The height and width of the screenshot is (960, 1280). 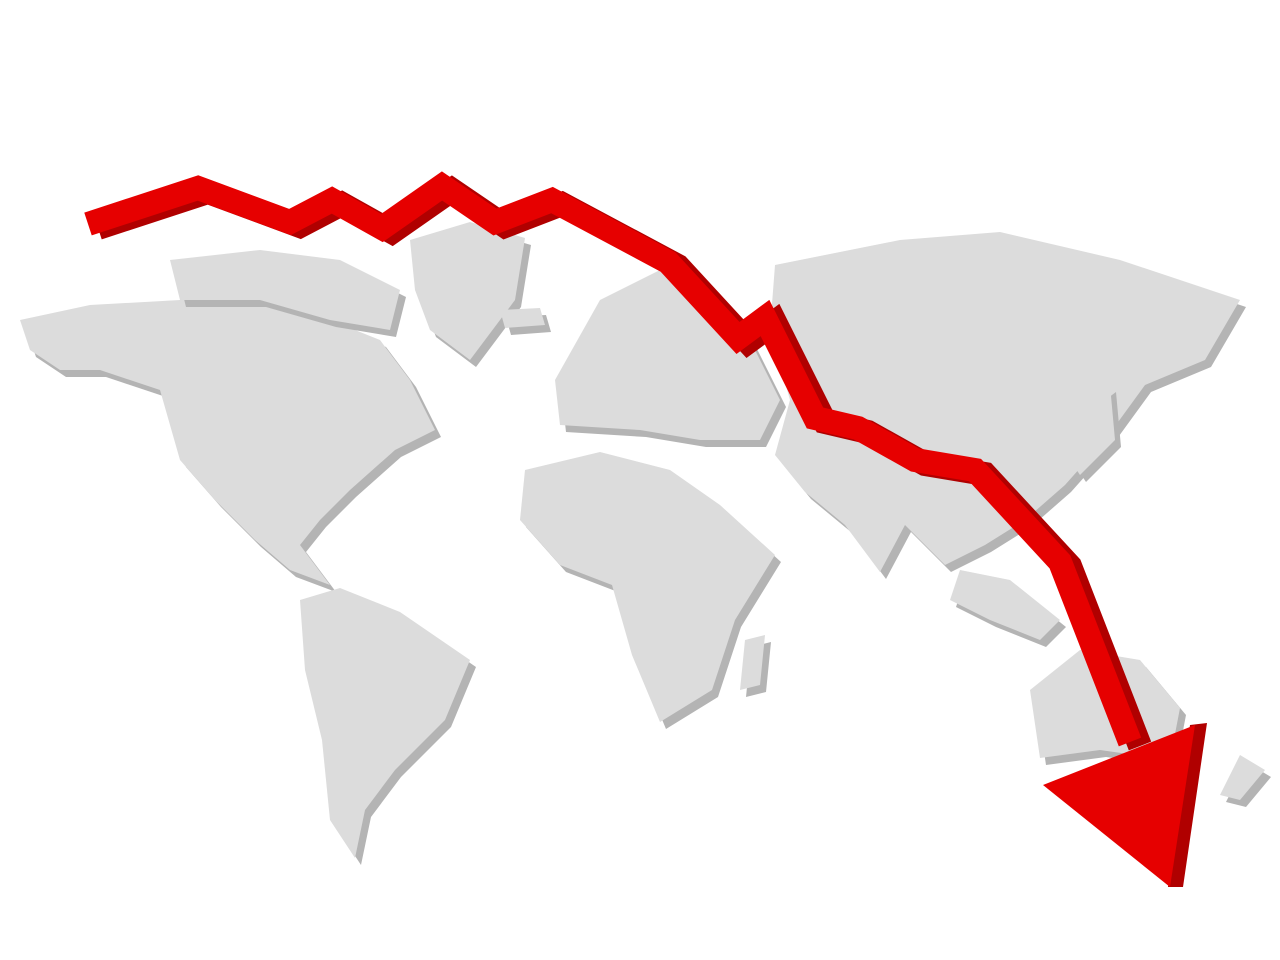 I want to click on japan, so click(x=1092, y=430).